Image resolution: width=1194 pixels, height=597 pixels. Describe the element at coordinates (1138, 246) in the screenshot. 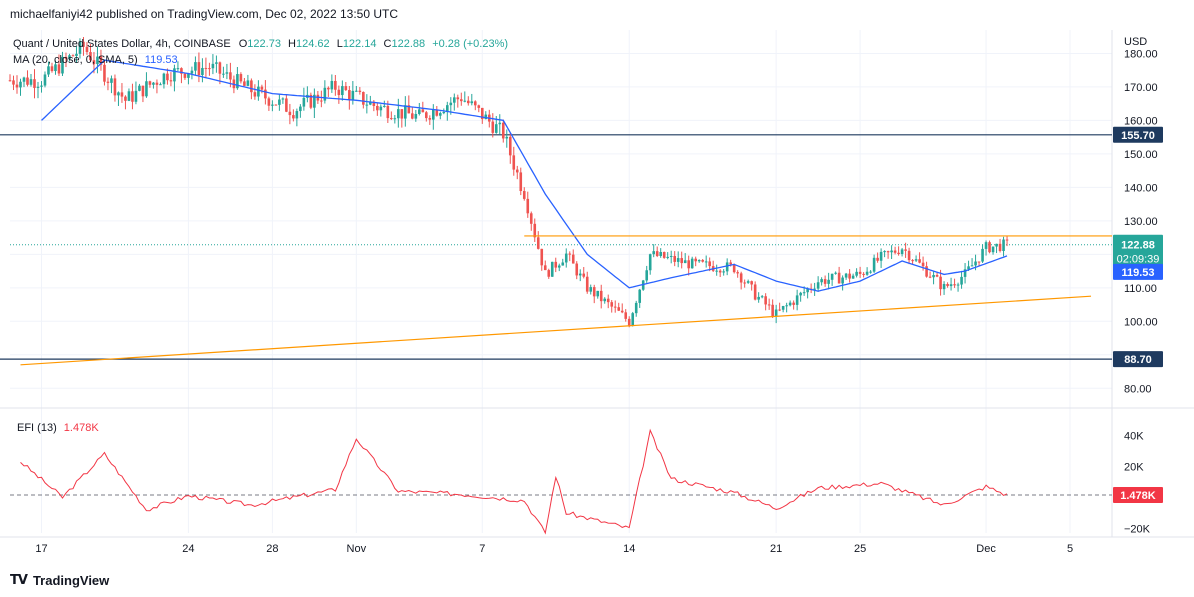

I see `last-price-tag-label: 122.88` at that location.